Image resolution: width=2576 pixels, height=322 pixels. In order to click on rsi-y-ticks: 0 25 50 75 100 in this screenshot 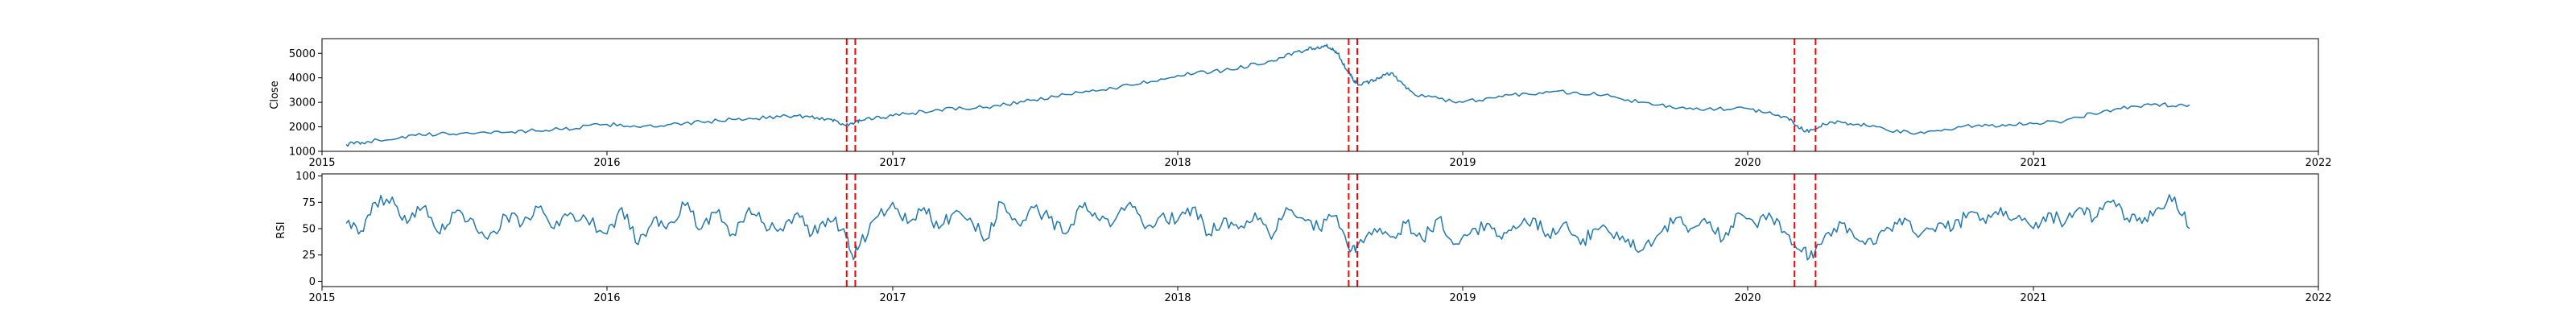, I will do `click(308, 229)`.